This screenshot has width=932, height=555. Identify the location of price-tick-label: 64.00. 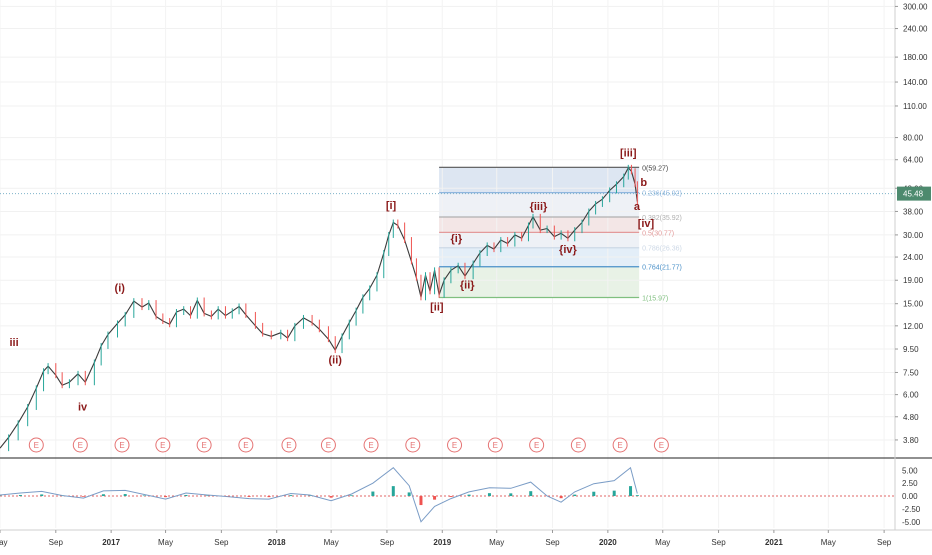
(913, 160).